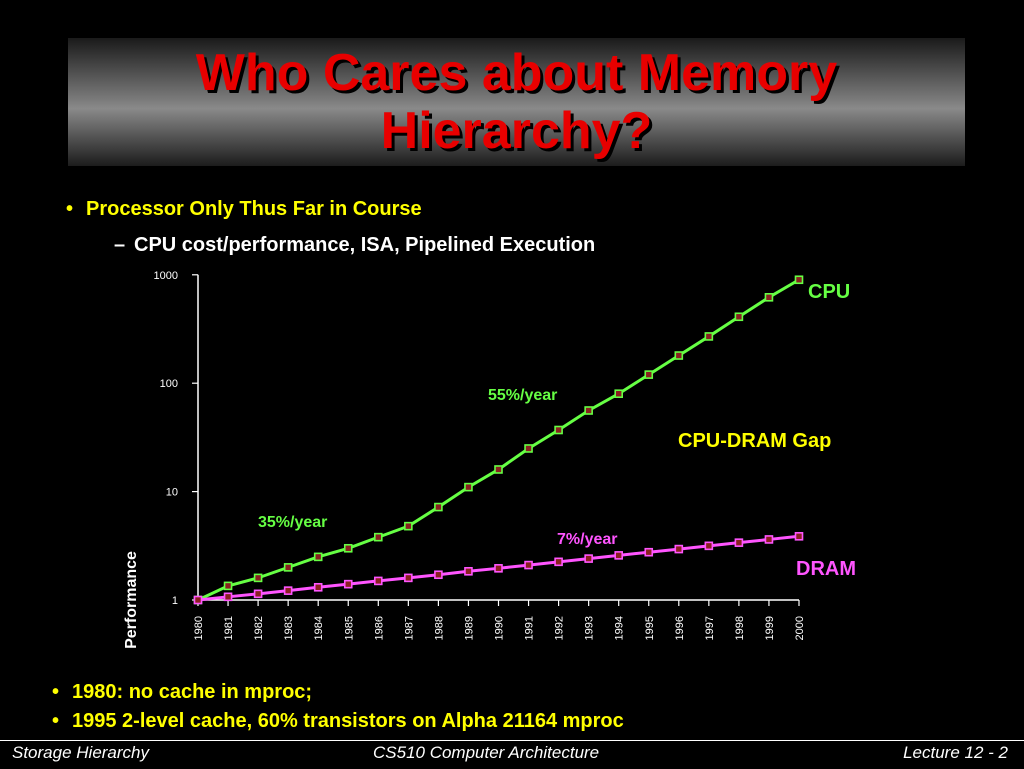 The width and height of the screenshot is (1024, 769). Describe the element at coordinates (530, 628) in the screenshot. I see `x-tick-label: 1991` at that location.